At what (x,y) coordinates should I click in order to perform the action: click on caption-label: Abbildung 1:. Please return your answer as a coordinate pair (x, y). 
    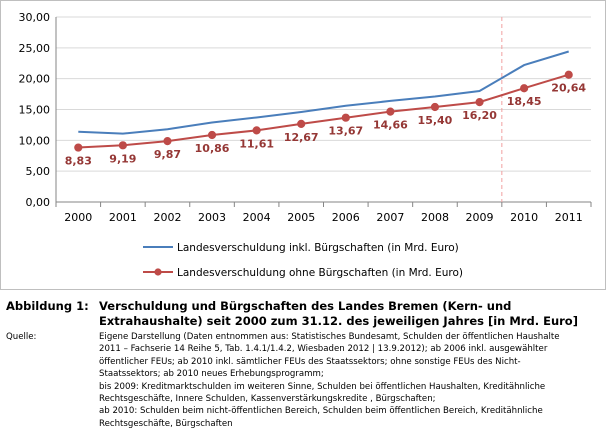
    Looking at the image, I should click on (47, 306).